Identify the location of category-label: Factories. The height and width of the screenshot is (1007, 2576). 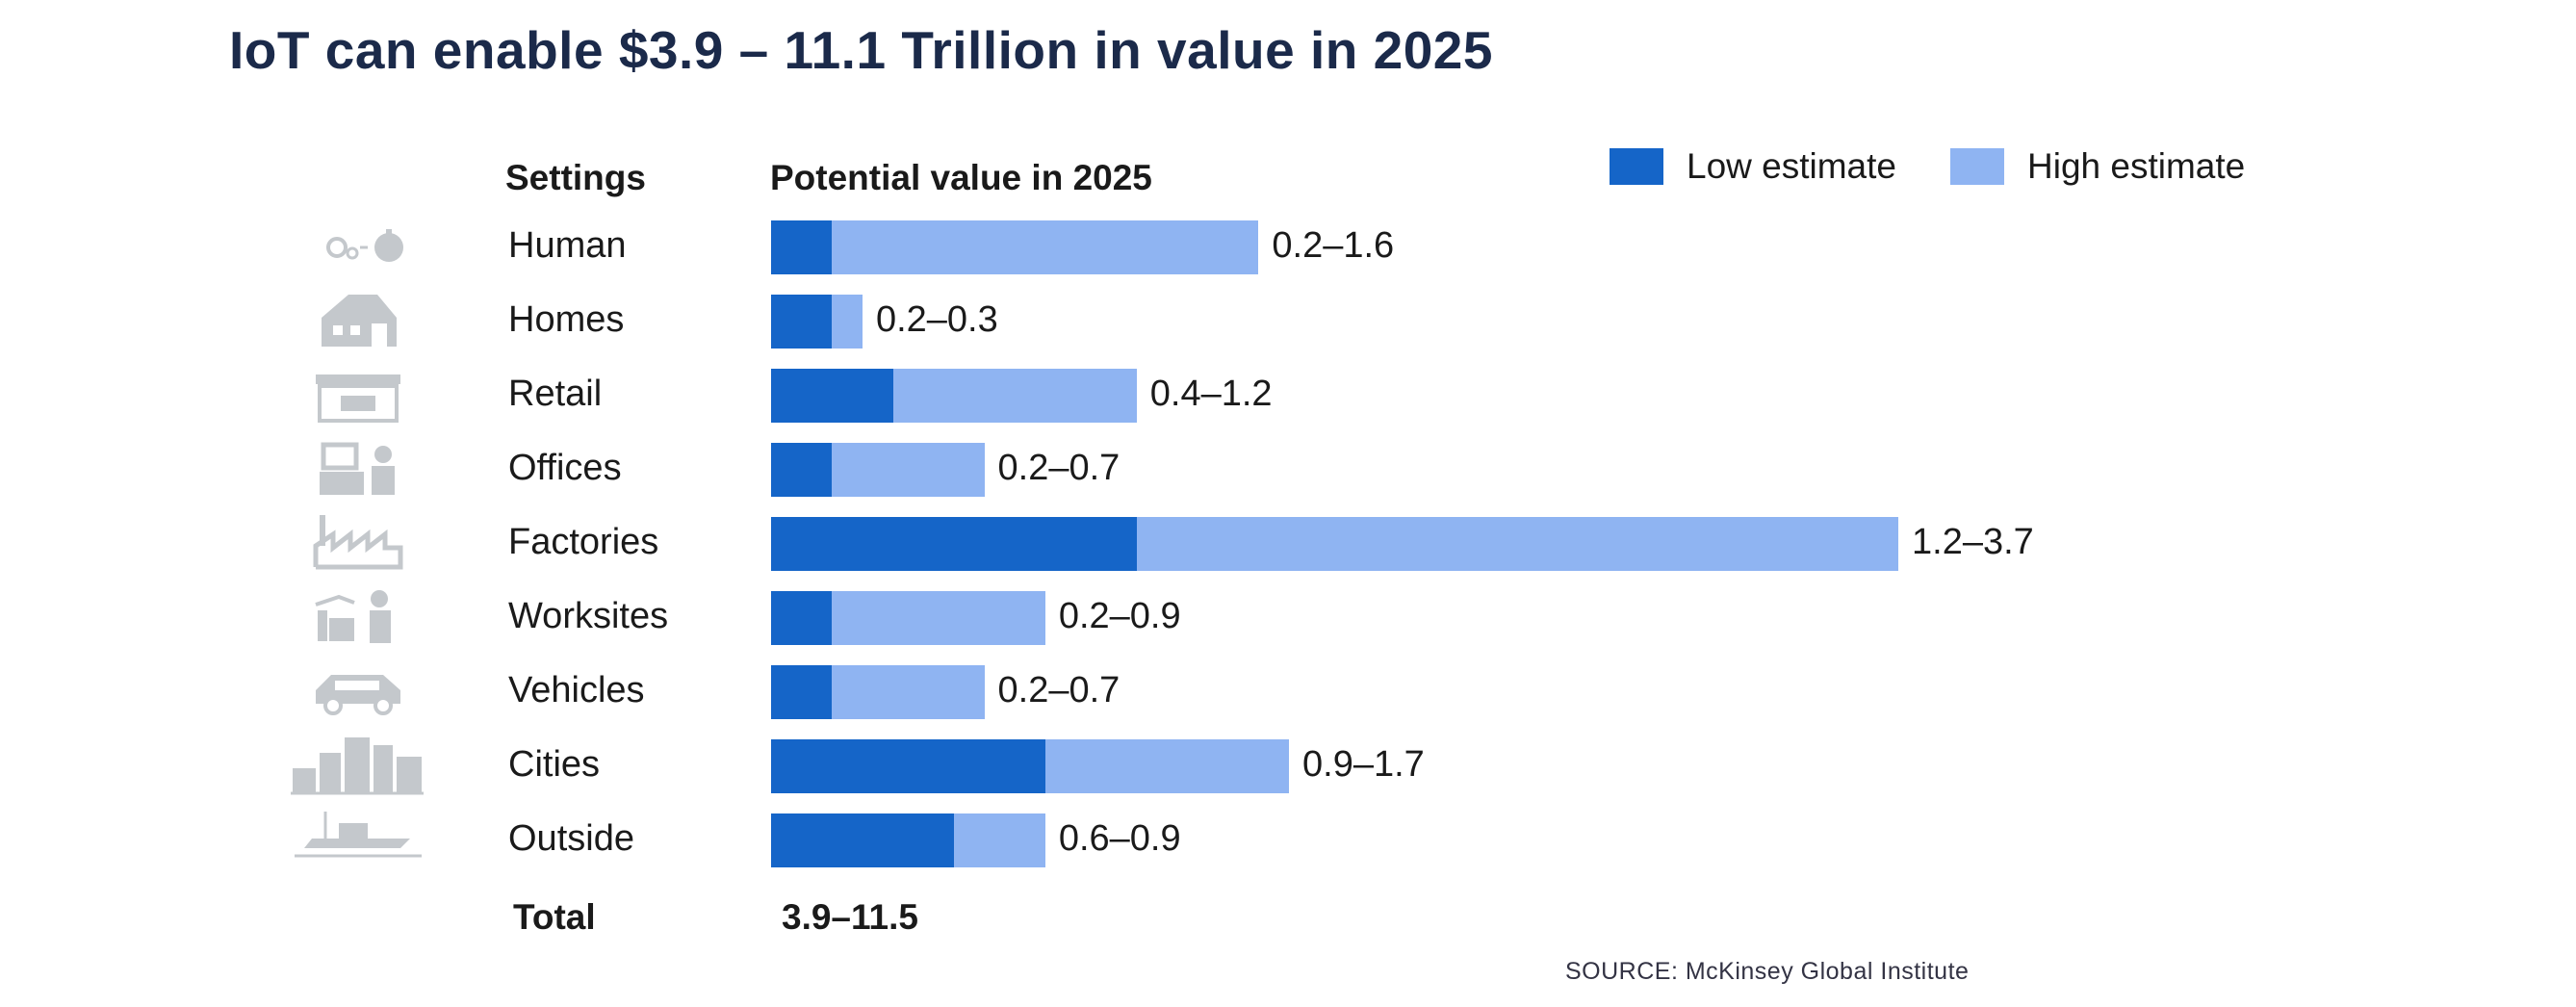
(583, 542).